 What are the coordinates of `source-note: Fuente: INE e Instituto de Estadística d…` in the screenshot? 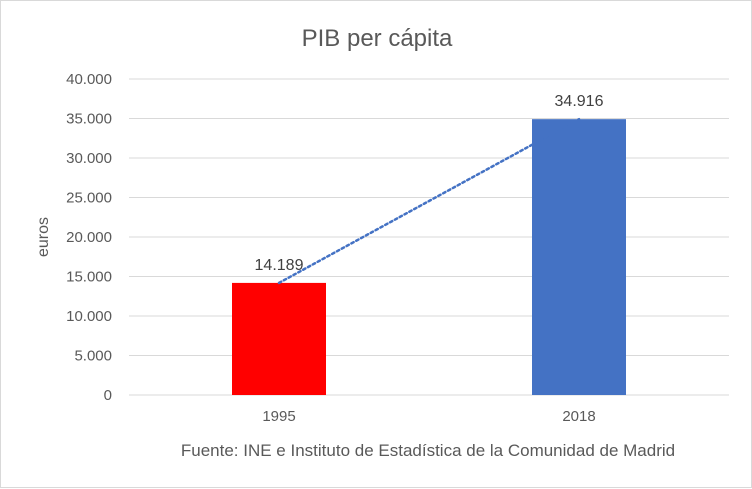 It's located at (428, 450).